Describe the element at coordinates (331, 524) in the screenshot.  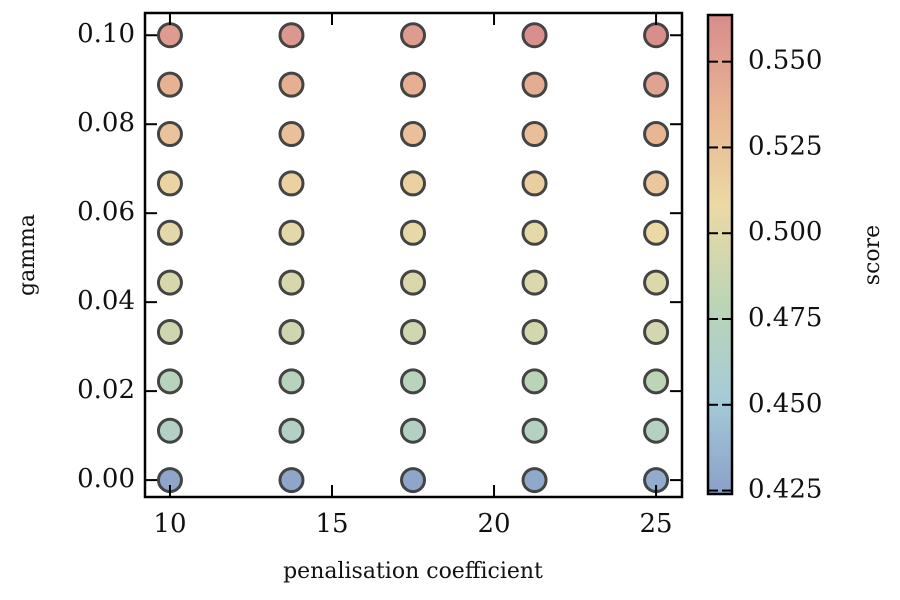
I see `x-tick-label: 15` at that location.